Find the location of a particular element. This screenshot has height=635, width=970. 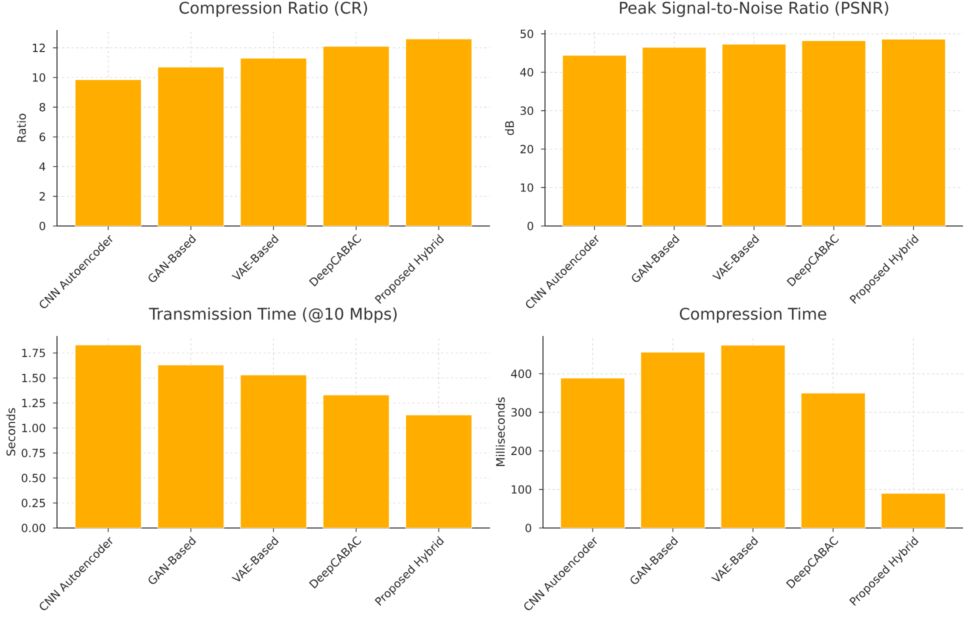

y-axis-title: Ratio is located at coordinates (21, 128).